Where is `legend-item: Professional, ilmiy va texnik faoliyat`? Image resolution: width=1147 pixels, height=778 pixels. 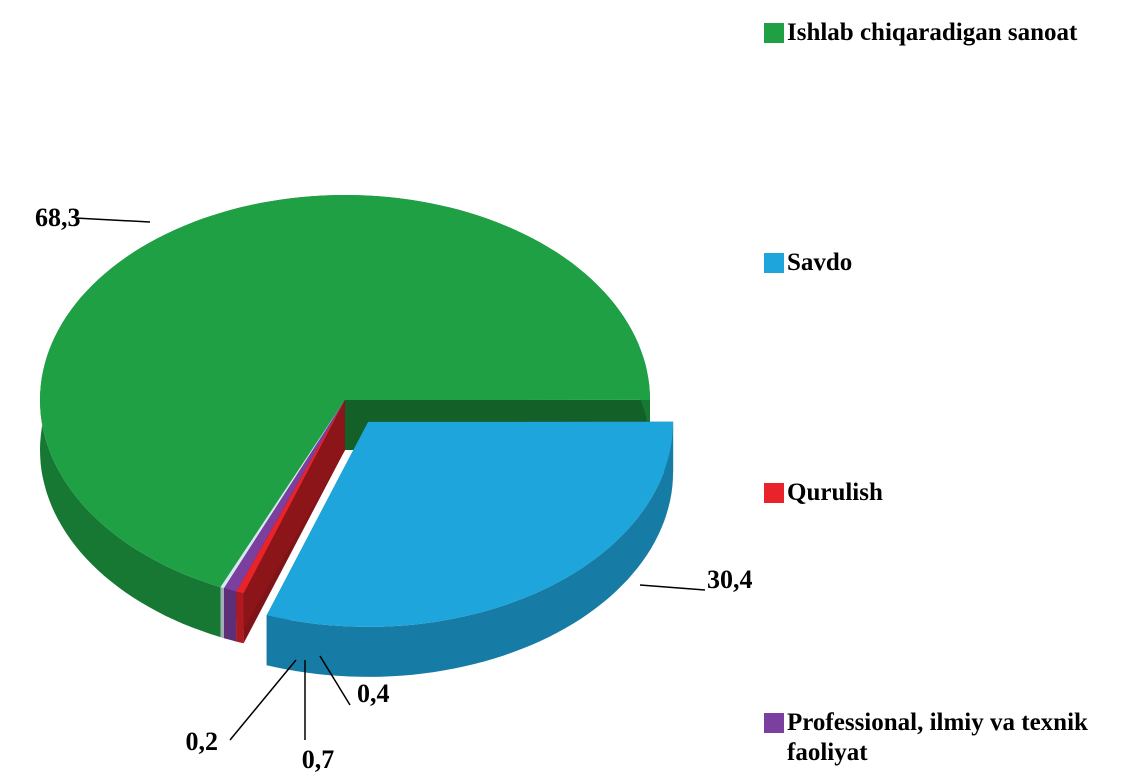
legend-item: Professional, ilmiy va texnik faoliyat is located at coordinates (954, 738).